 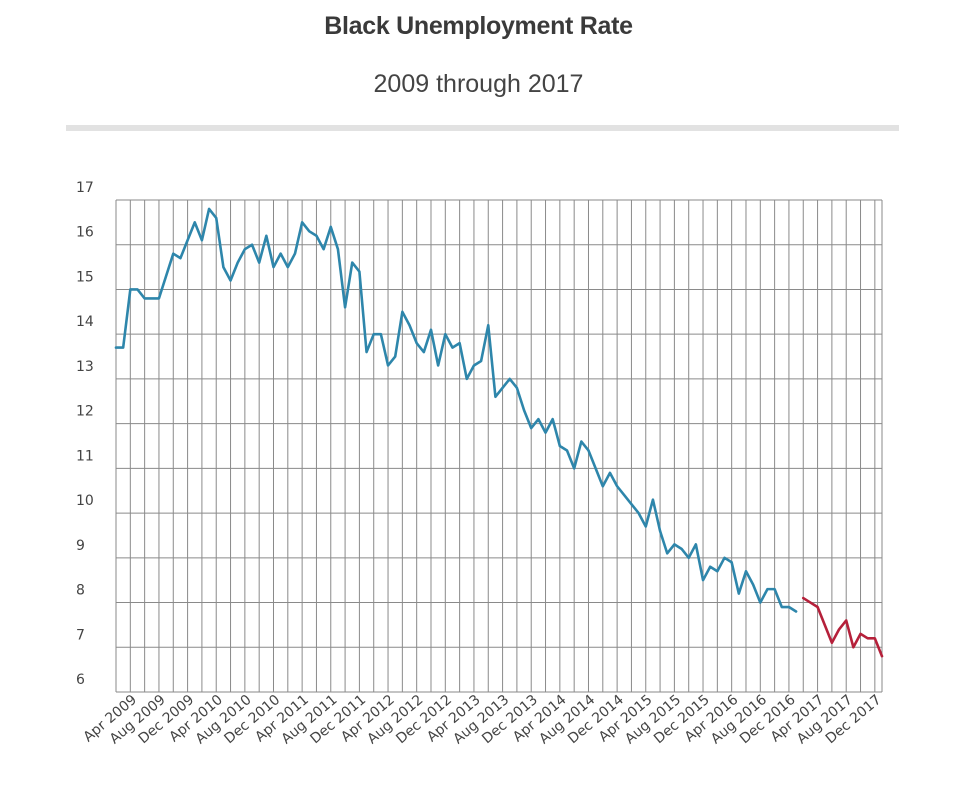 I want to click on chart-title: Black Unemployment Rate, so click(x=478, y=26).